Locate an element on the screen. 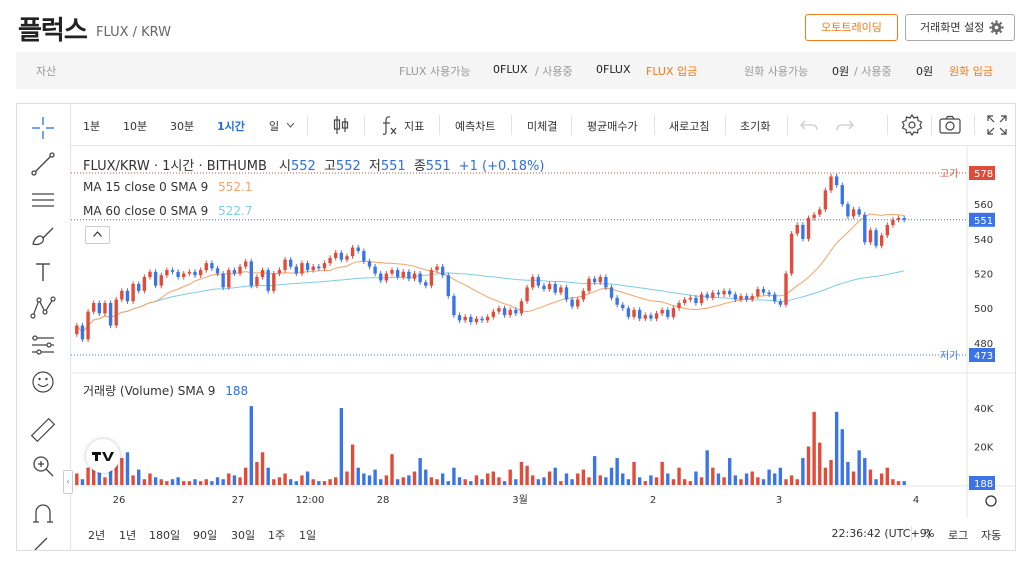 The width and height of the screenshot is (1022, 566). function-icon is located at coordinates (388, 125).